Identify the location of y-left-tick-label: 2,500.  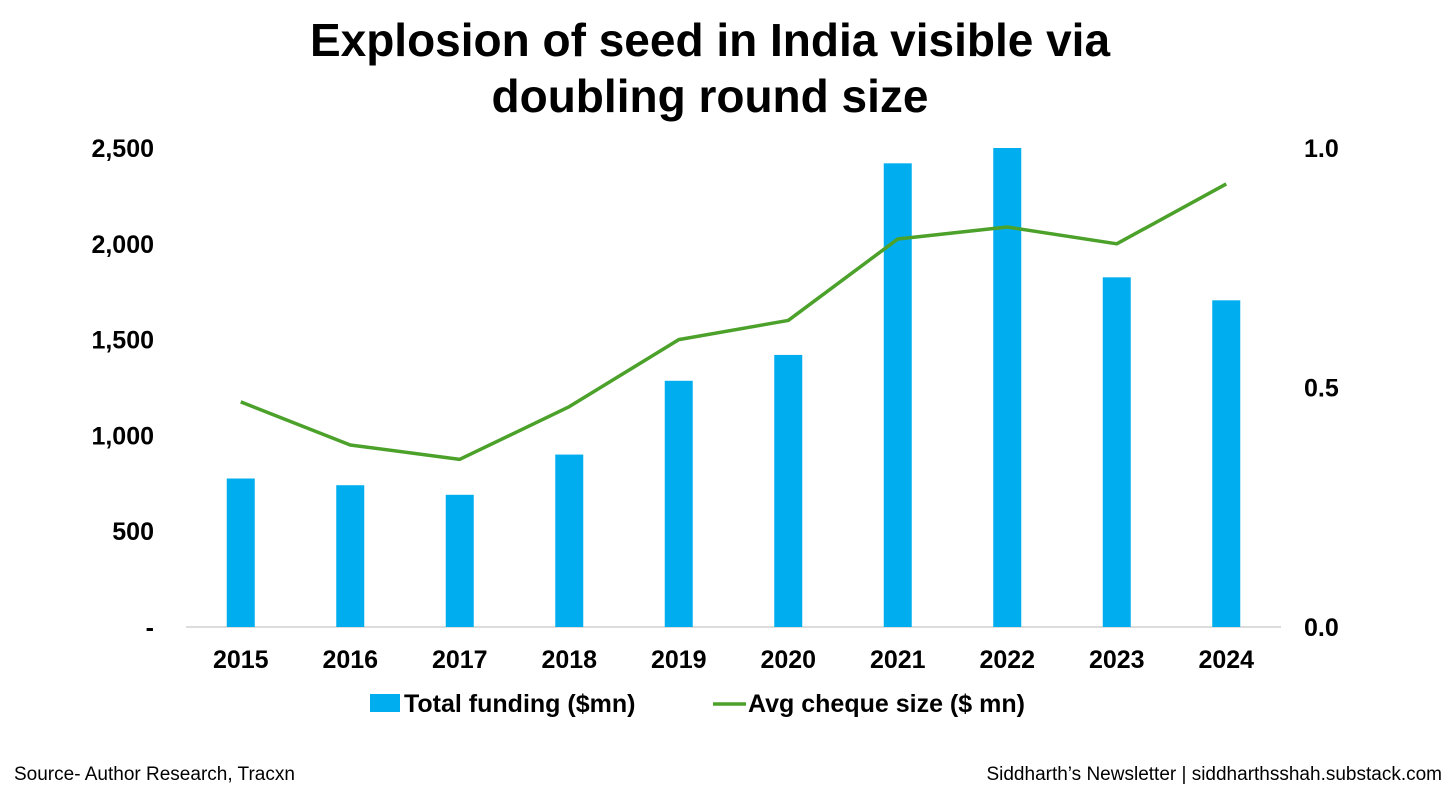
(122, 149).